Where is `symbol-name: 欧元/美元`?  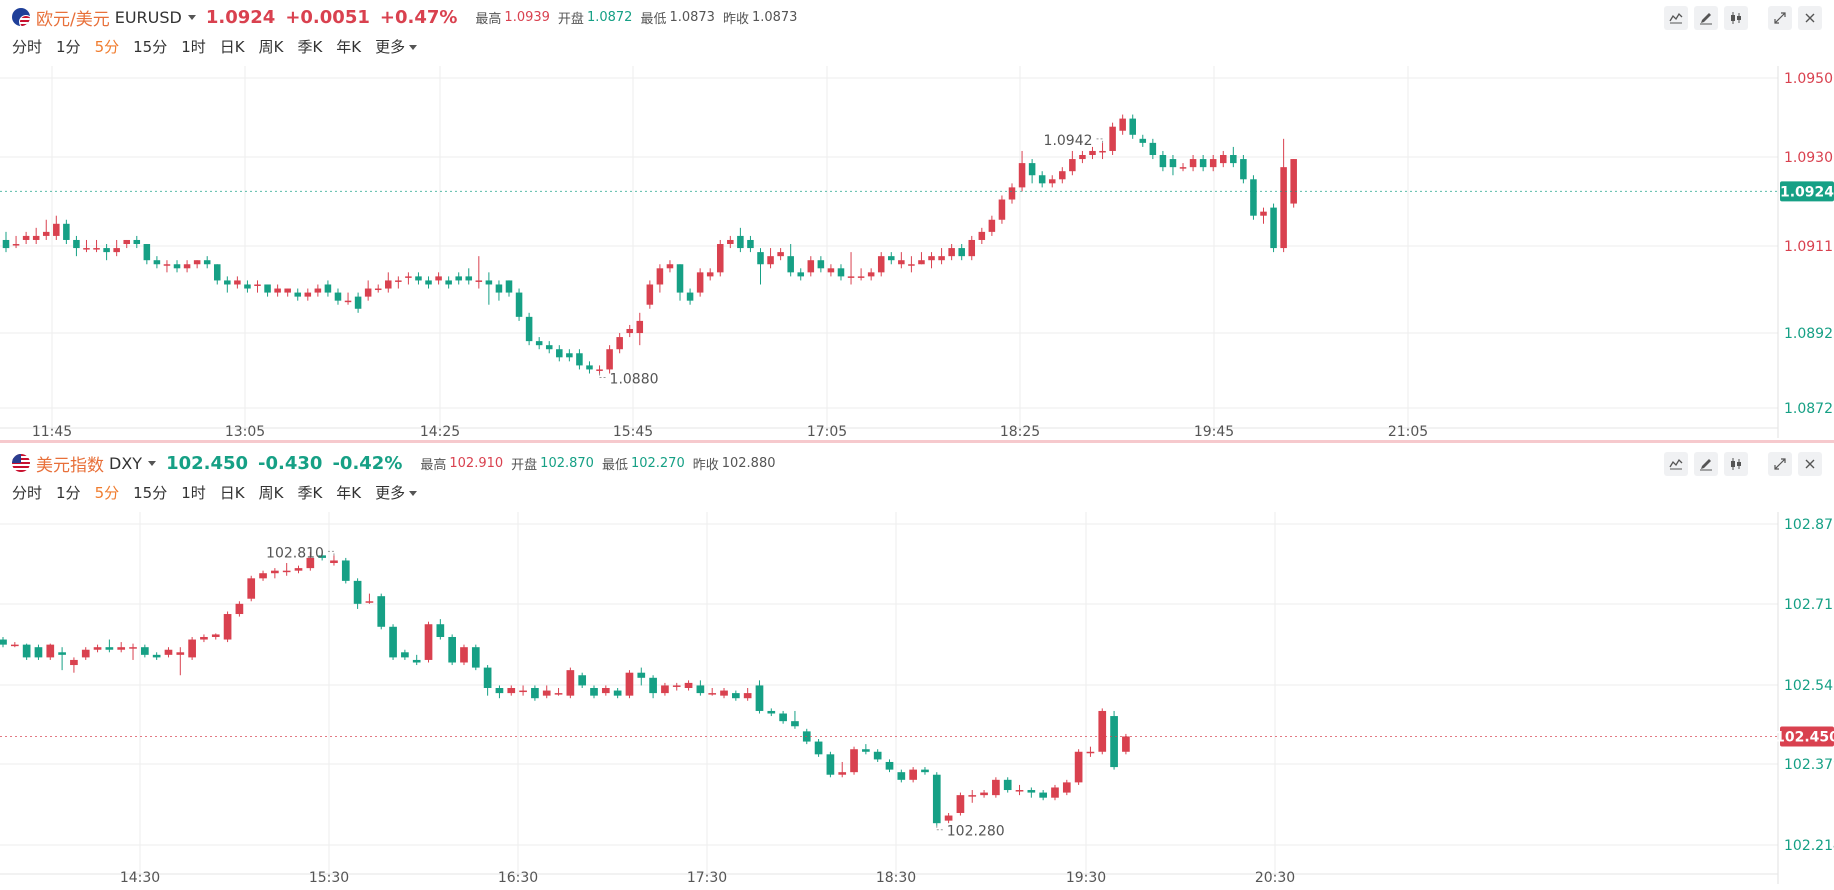 symbol-name: 欧元/美元 is located at coordinates (73, 19).